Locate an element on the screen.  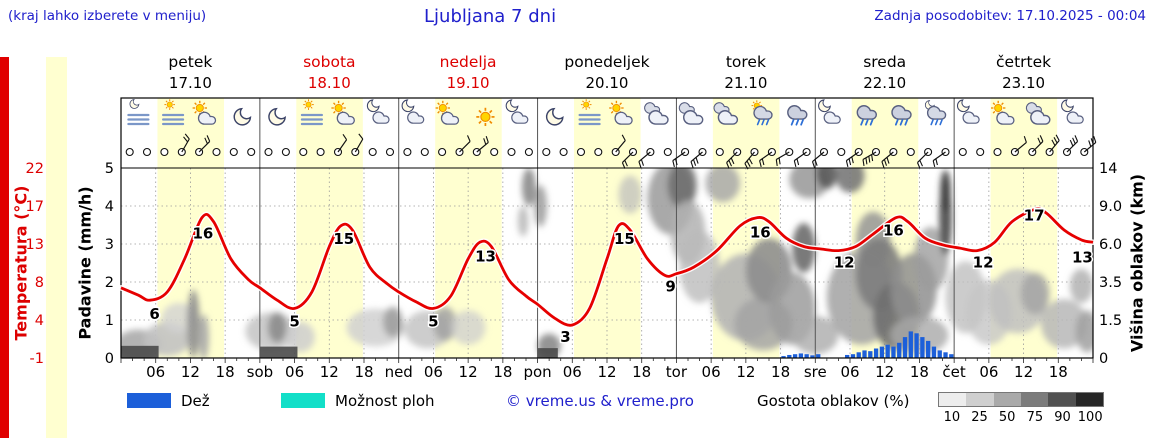
temp-value-label: 12 is located at coordinates (983, 263).